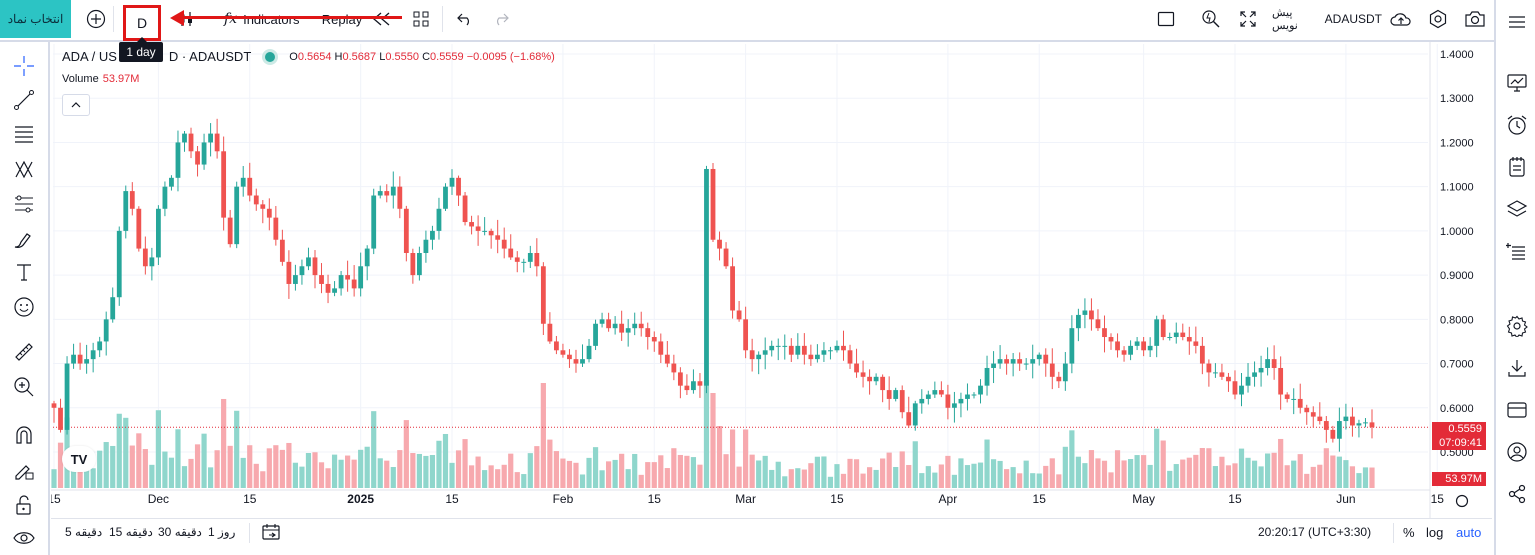 The image size is (1535, 555). Describe the element at coordinates (1517, 22) in the screenshot. I see `menu-button` at that location.